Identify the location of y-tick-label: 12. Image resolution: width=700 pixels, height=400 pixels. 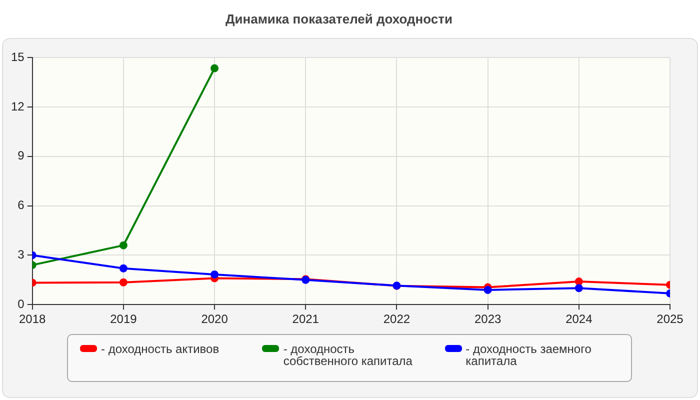
(17, 106).